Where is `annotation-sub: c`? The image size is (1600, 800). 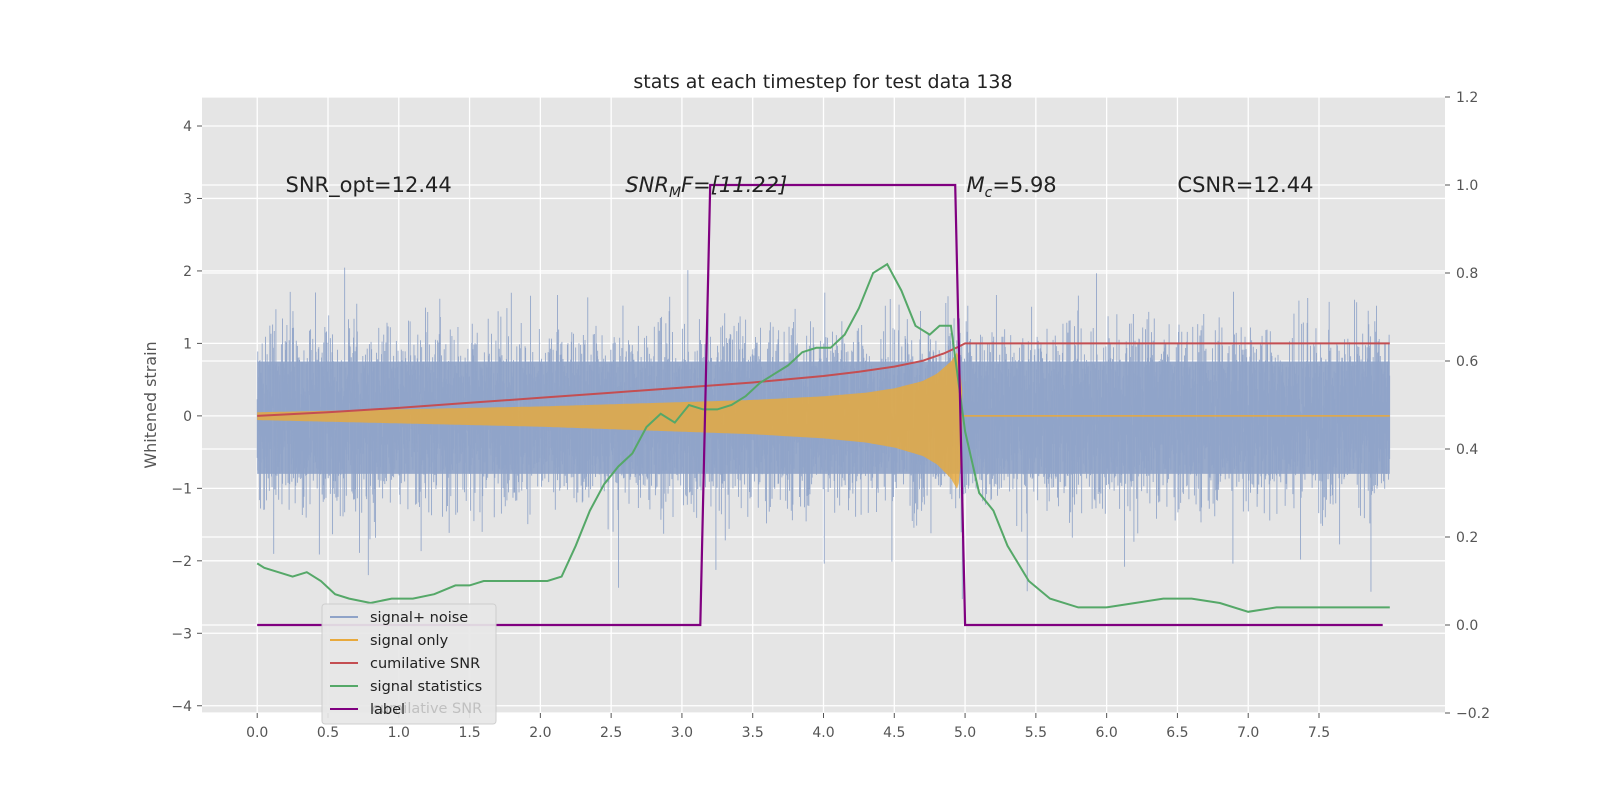
annotation-sub: c is located at coordinates (989, 193).